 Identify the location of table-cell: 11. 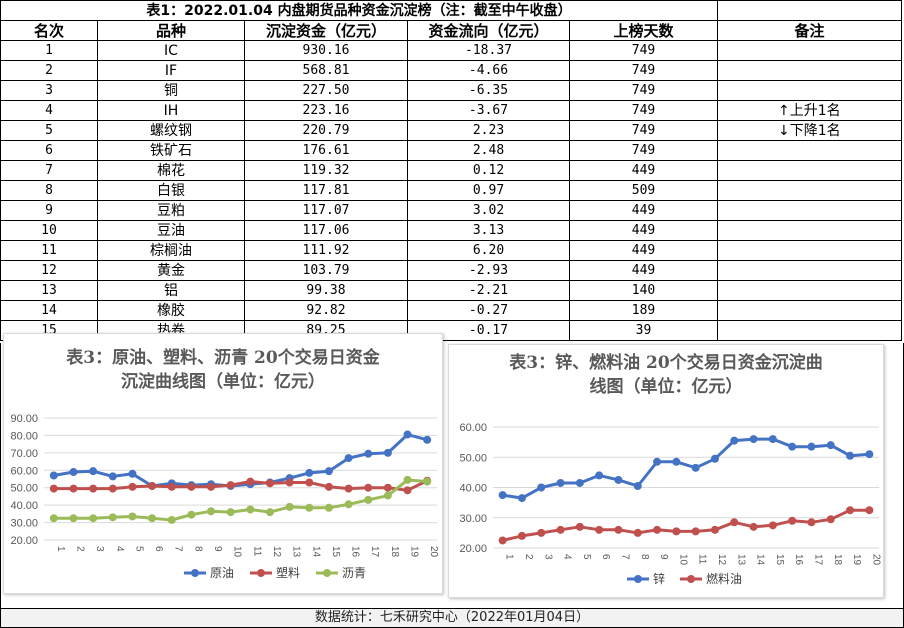
(49, 250).